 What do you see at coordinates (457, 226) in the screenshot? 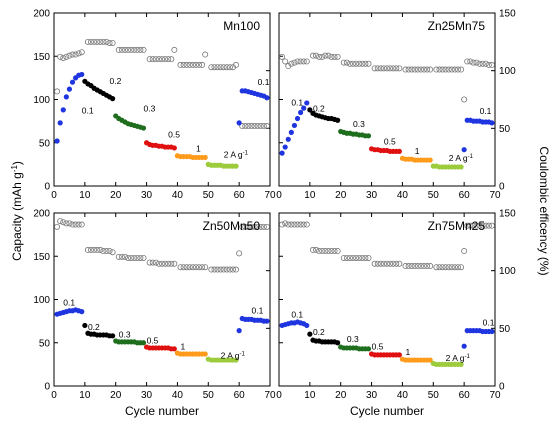
I see `panel-title: Zn75Mn25` at bounding box center [457, 226].